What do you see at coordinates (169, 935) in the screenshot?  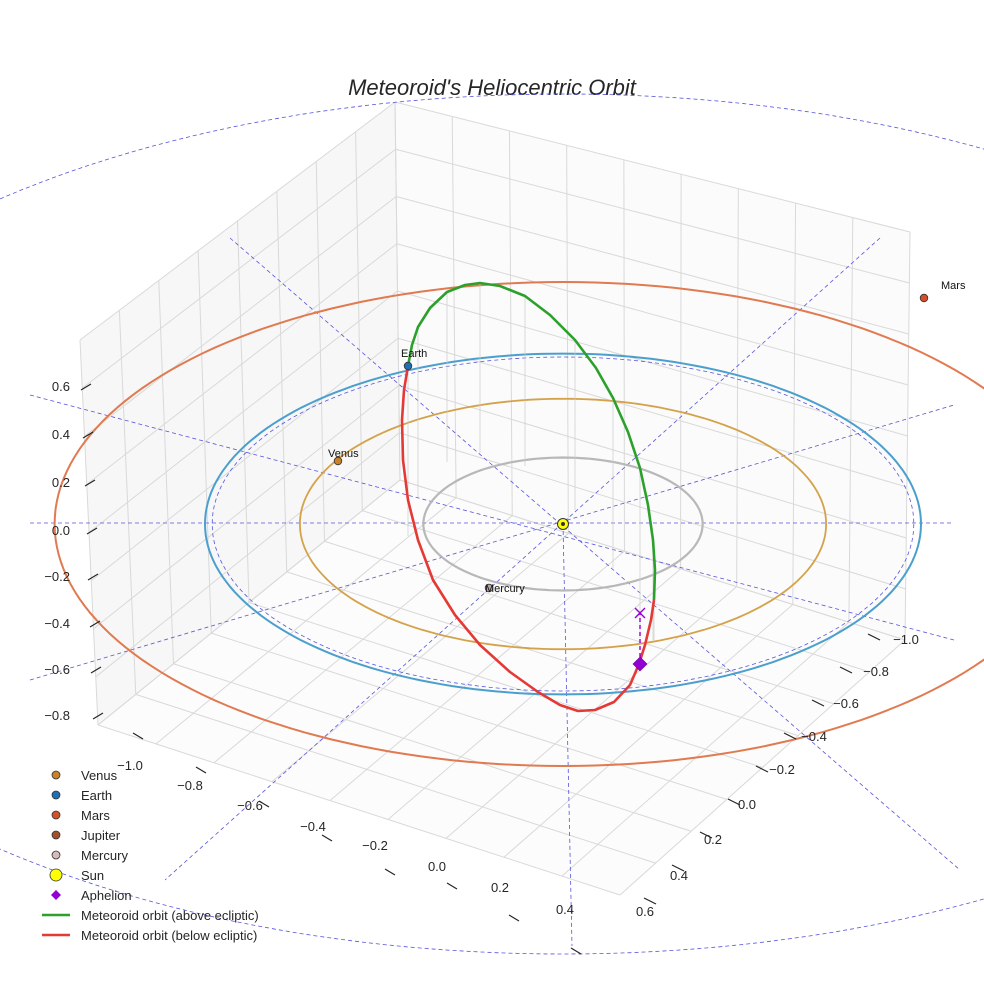 I see `legend-label: Meteoroid orbit (below ecliptic)` at bounding box center [169, 935].